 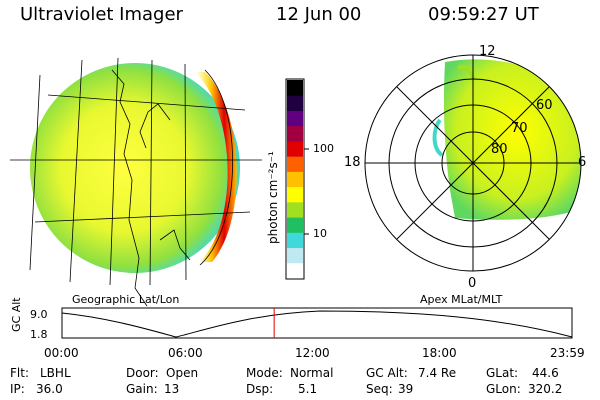 I want to click on mode-value: Normal, so click(x=312, y=373).